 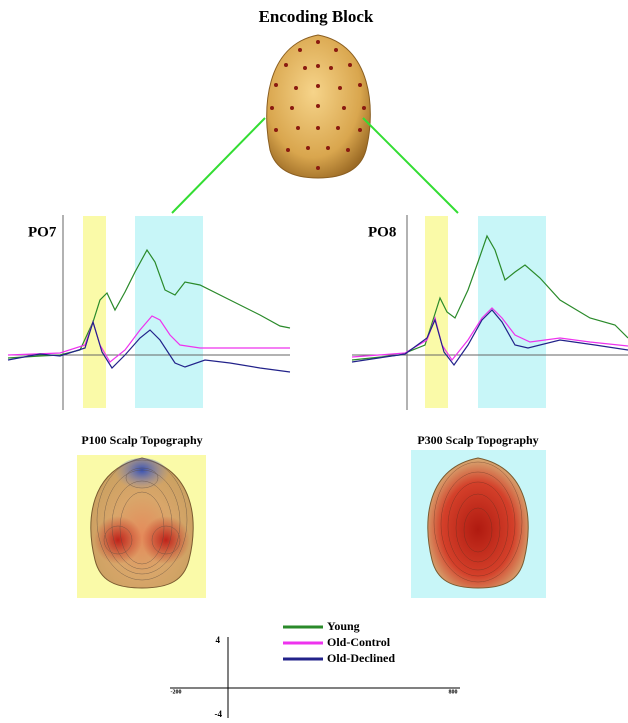 I want to click on waveform-young, so click(x=489, y=297).